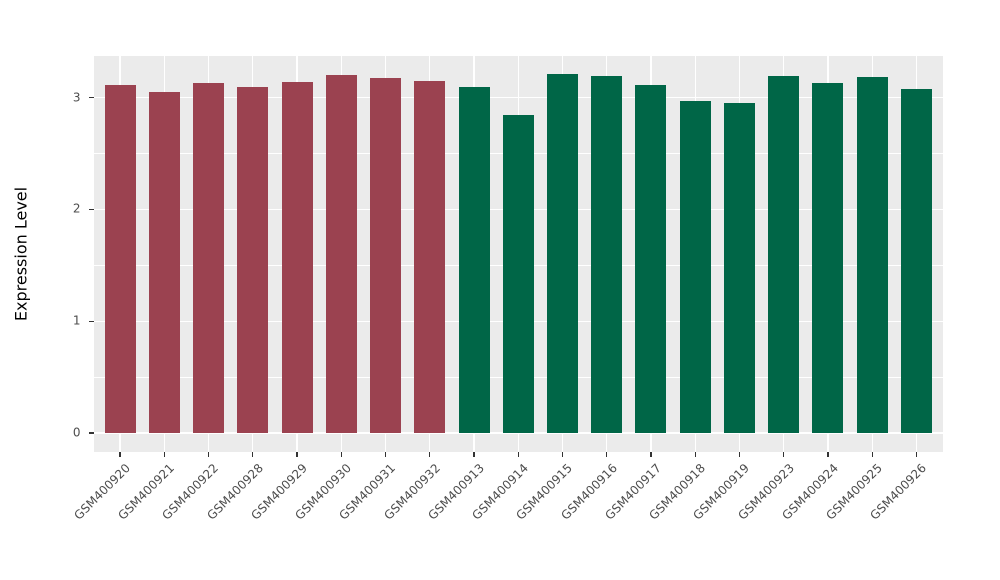 The width and height of the screenshot is (1000, 580). What do you see at coordinates (76, 209) in the screenshot?
I see `y-tick-label: 2` at bounding box center [76, 209].